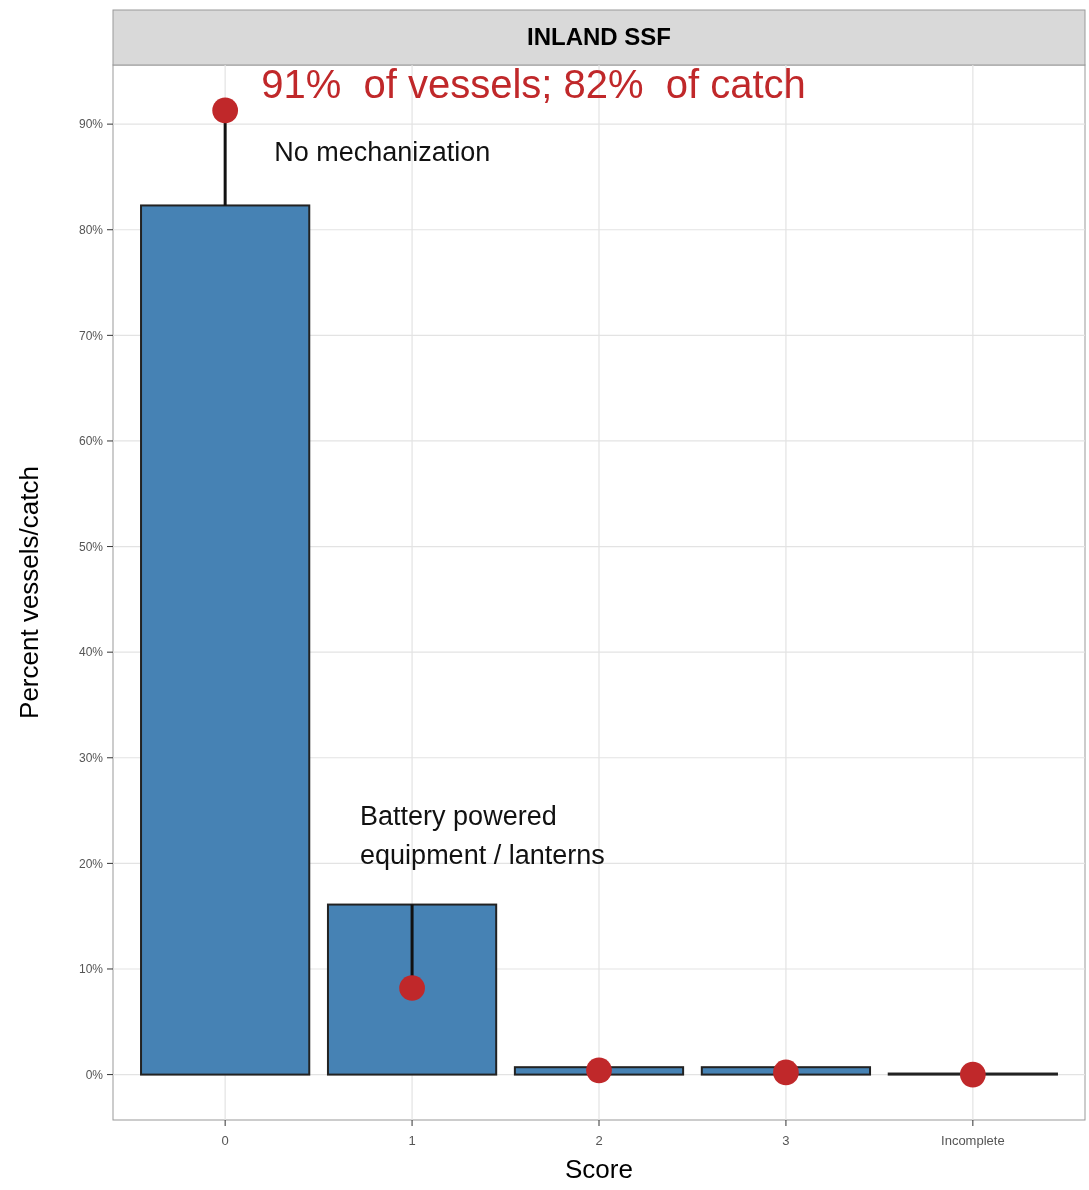 Image resolution: width=1089 pixels, height=1190 pixels. I want to click on y-tick-label: 50%, so click(91, 546).